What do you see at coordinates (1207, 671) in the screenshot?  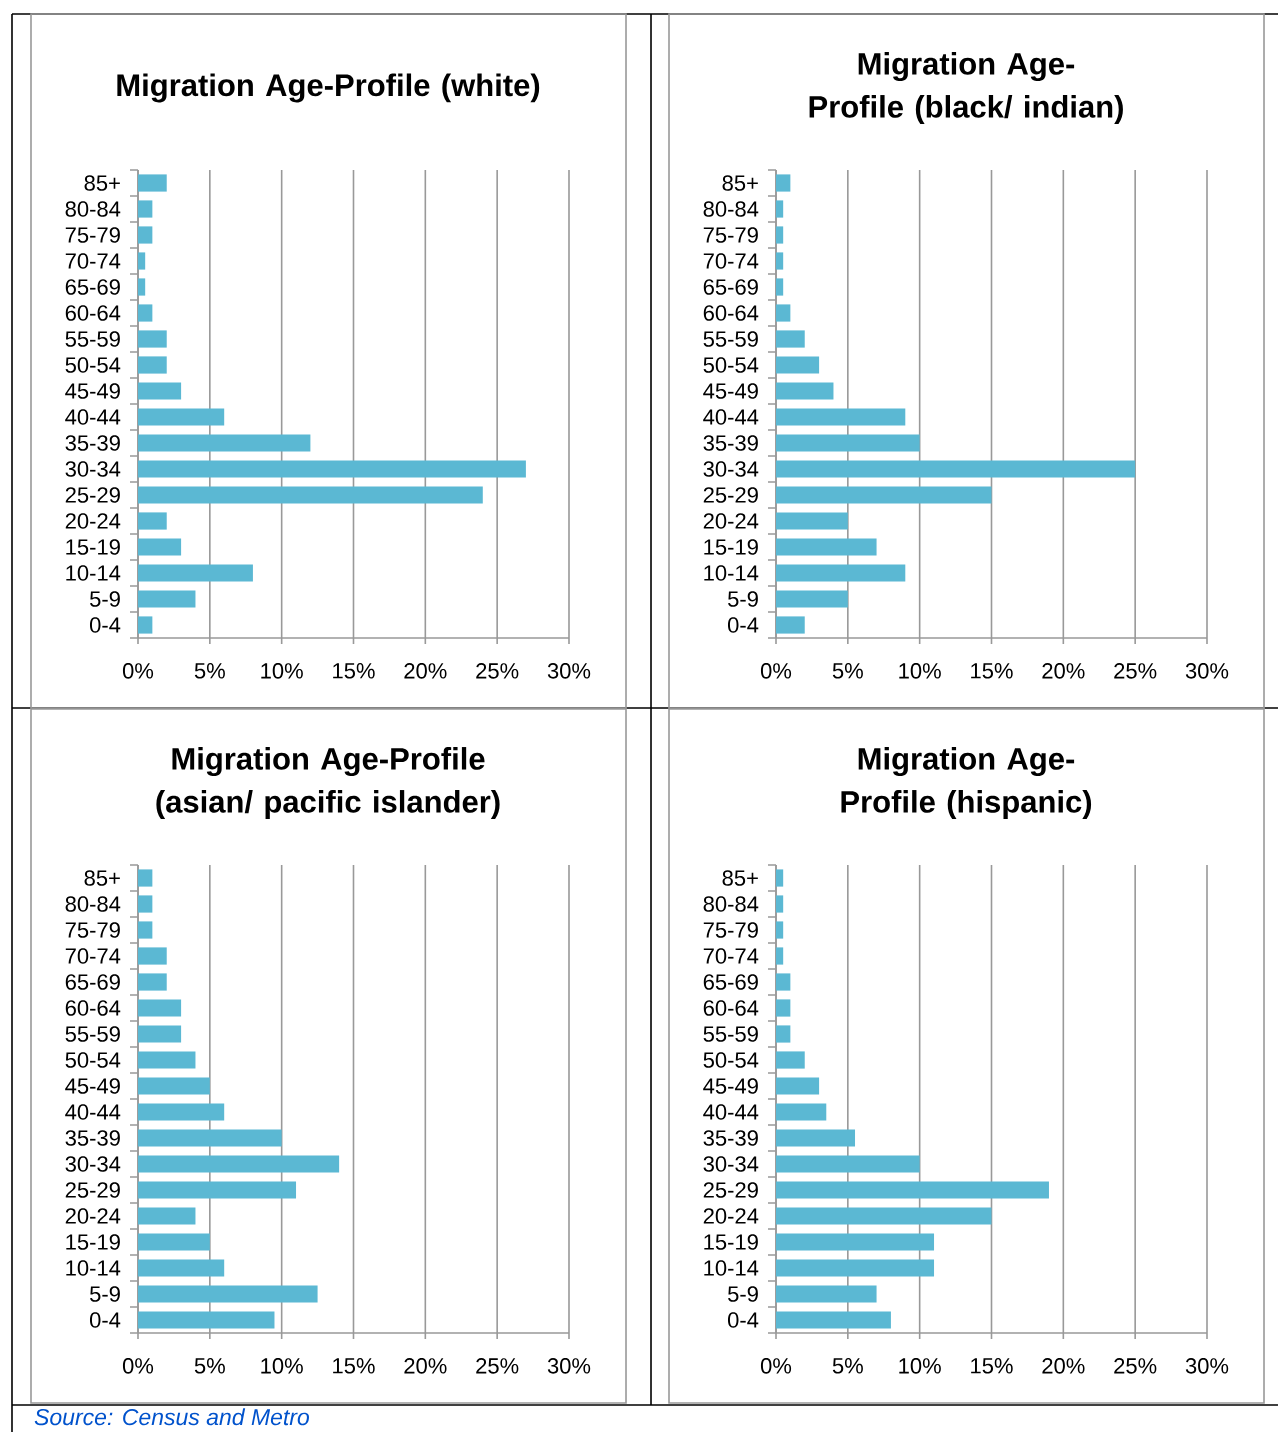 I see `x-tick-label: 30%` at bounding box center [1207, 671].